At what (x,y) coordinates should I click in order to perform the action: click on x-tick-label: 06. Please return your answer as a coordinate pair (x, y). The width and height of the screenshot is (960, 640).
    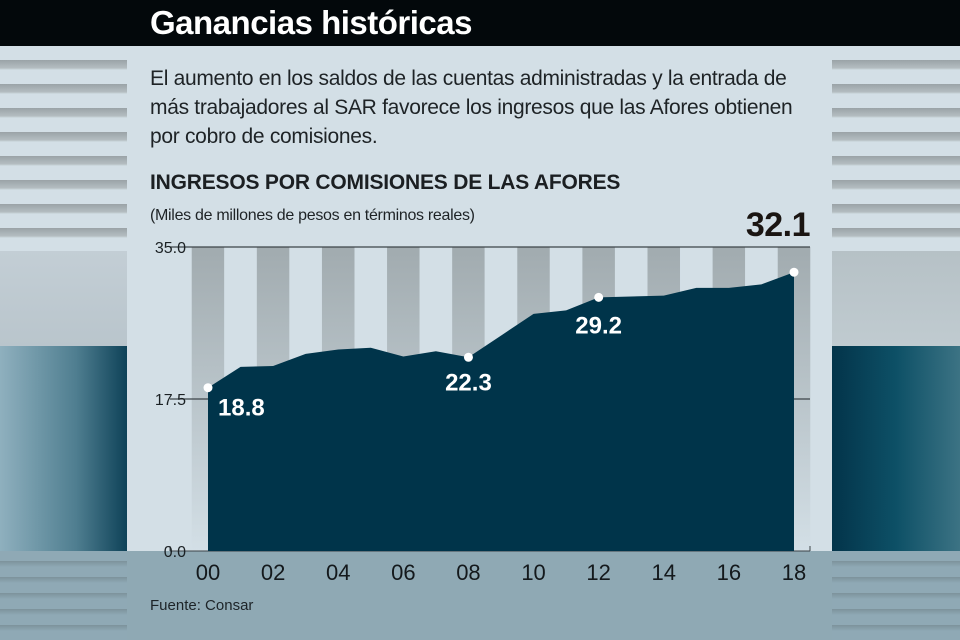
    Looking at the image, I should click on (403, 572).